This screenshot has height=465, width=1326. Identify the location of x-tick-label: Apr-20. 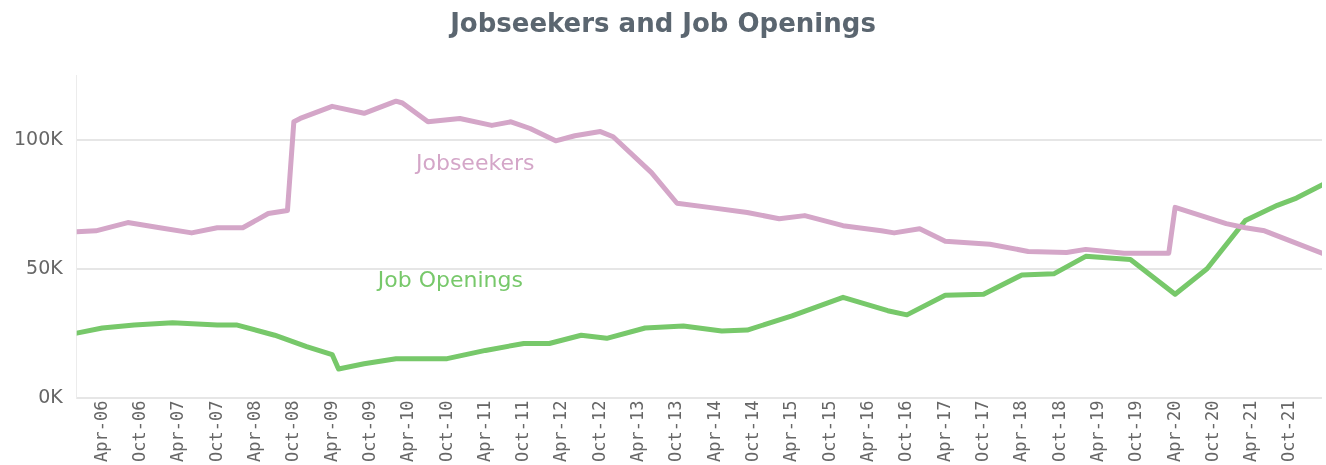
(1173, 431).